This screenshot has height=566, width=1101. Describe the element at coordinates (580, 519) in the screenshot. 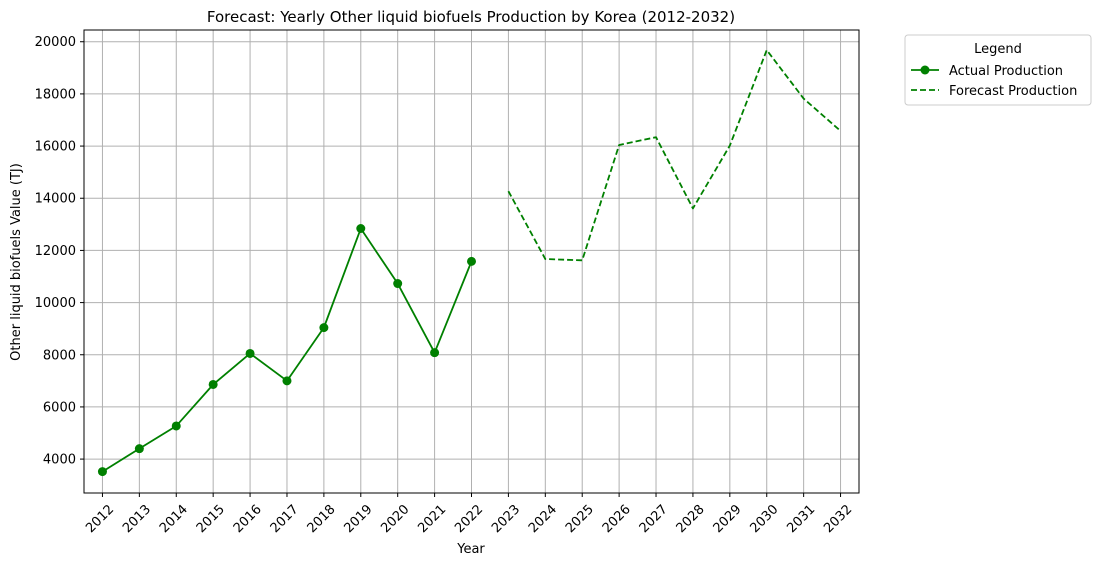

I see `x-tick-label: 2025` at that location.